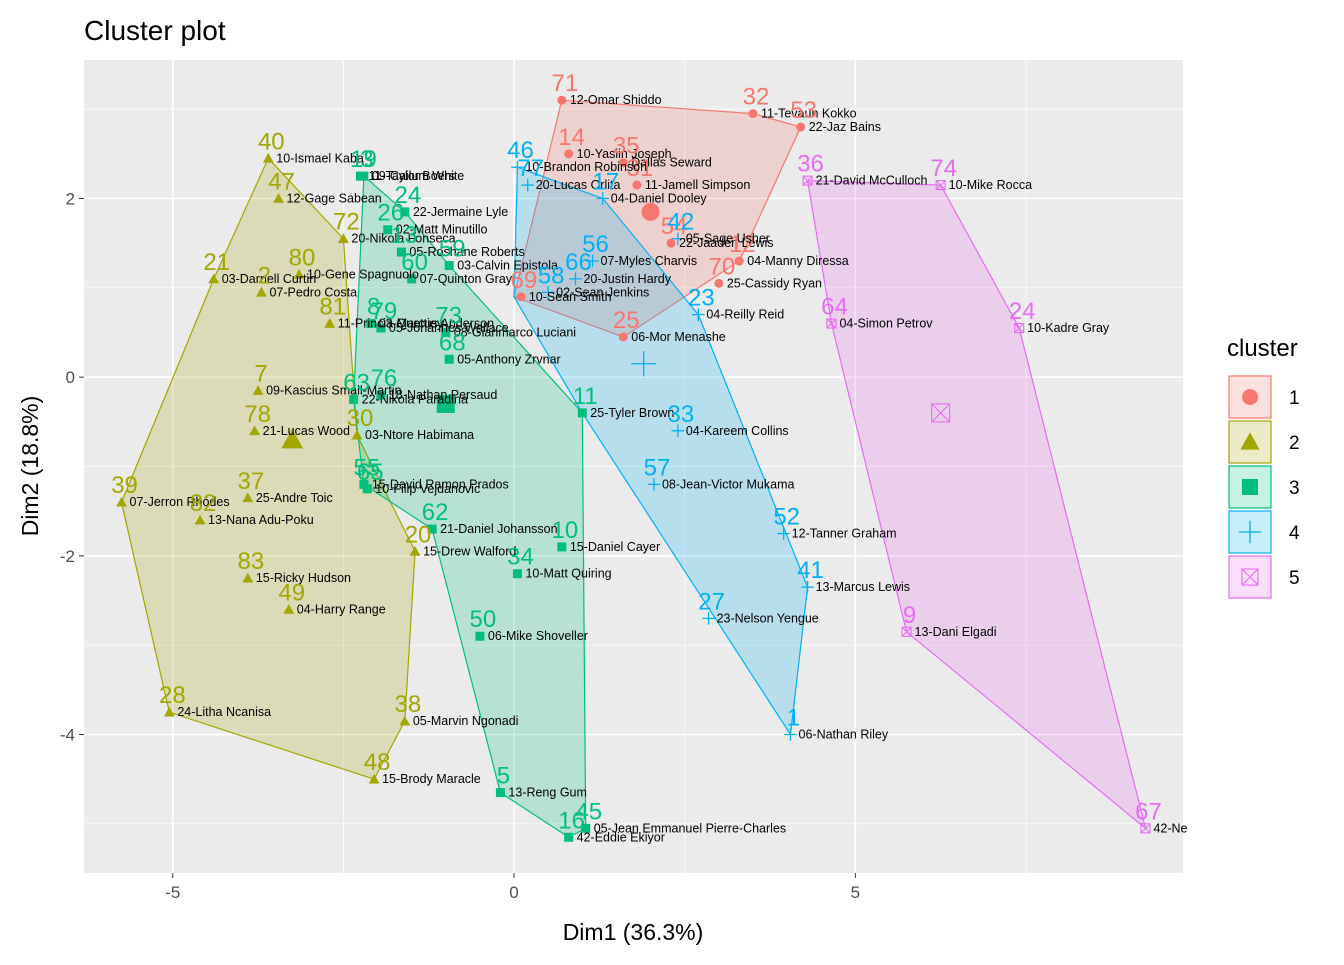  What do you see at coordinates (435, 512) in the screenshot?
I see `point-number-label: 62` at bounding box center [435, 512].